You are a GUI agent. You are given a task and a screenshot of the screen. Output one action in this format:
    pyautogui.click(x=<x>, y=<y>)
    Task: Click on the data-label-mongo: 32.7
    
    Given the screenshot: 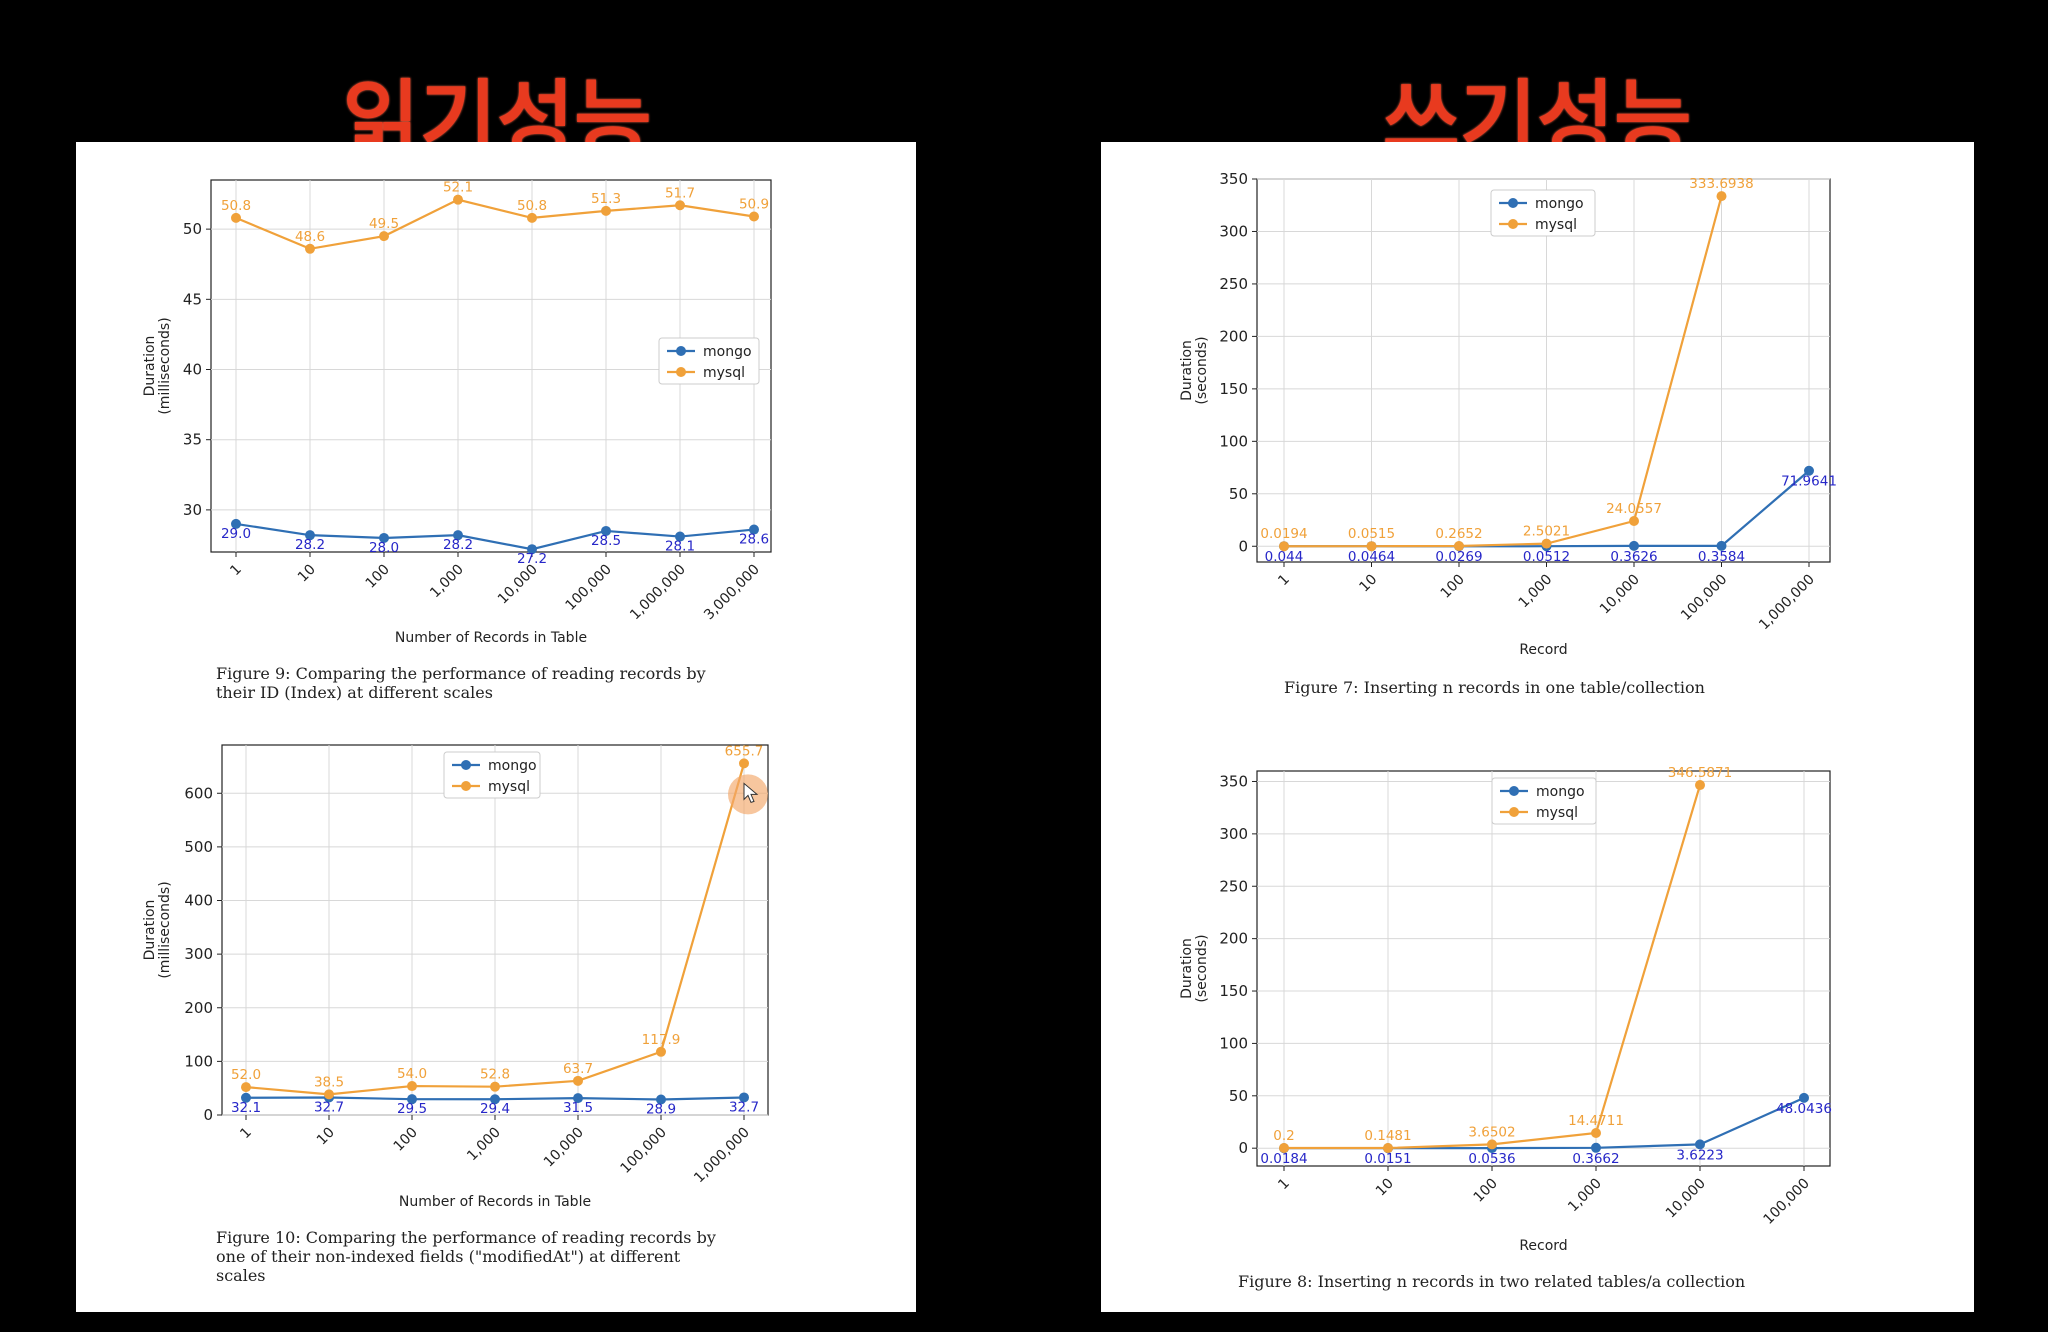 What is the action you would take?
    pyautogui.click(x=329, y=1107)
    